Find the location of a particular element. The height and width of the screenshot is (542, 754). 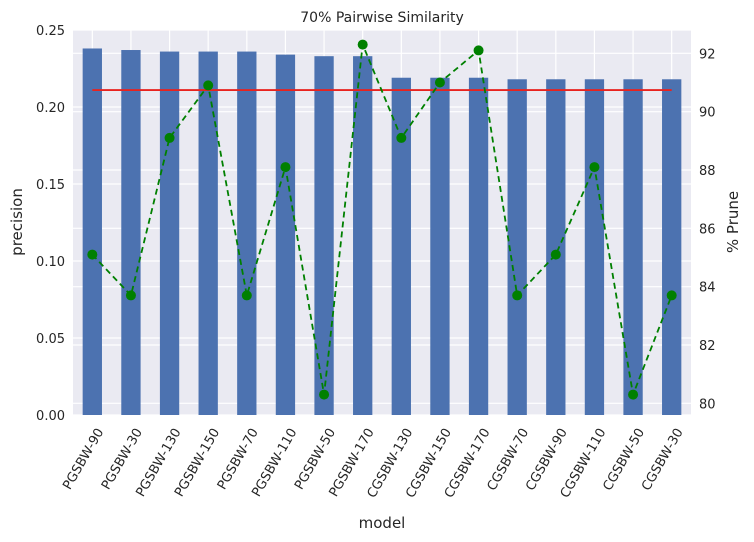

y2-tick-label: 88 is located at coordinates (707, 171).